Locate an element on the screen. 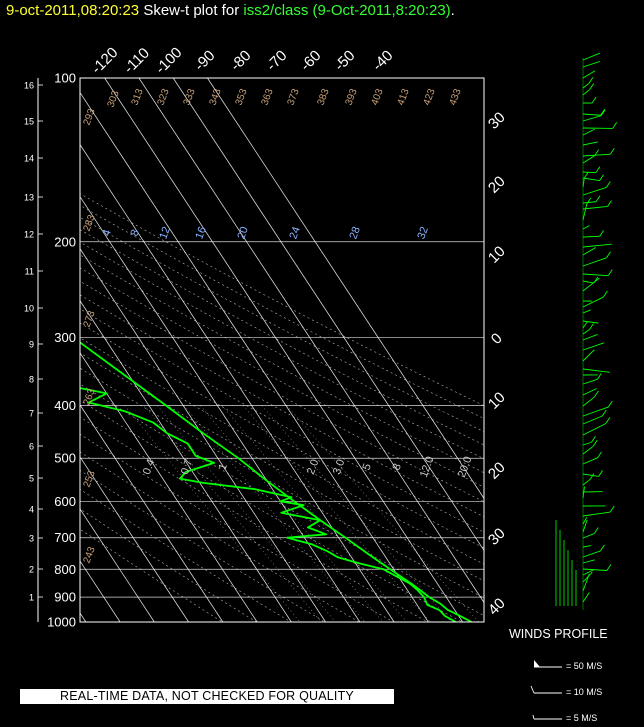 The width and height of the screenshot is (644, 727). dry-adiabat-label-4: 333 is located at coordinates (190, 97).